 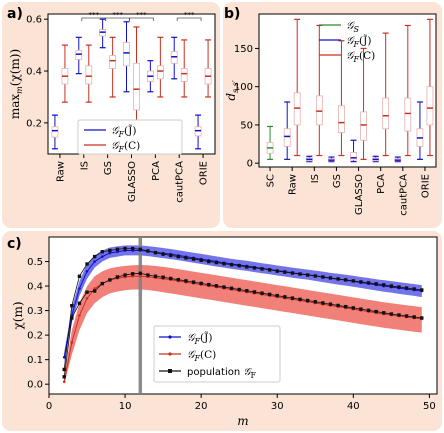 What do you see at coordinates (271, 180) in the screenshot?
I see `x-tick-label-b: SC` at bounding box center [271, 180].